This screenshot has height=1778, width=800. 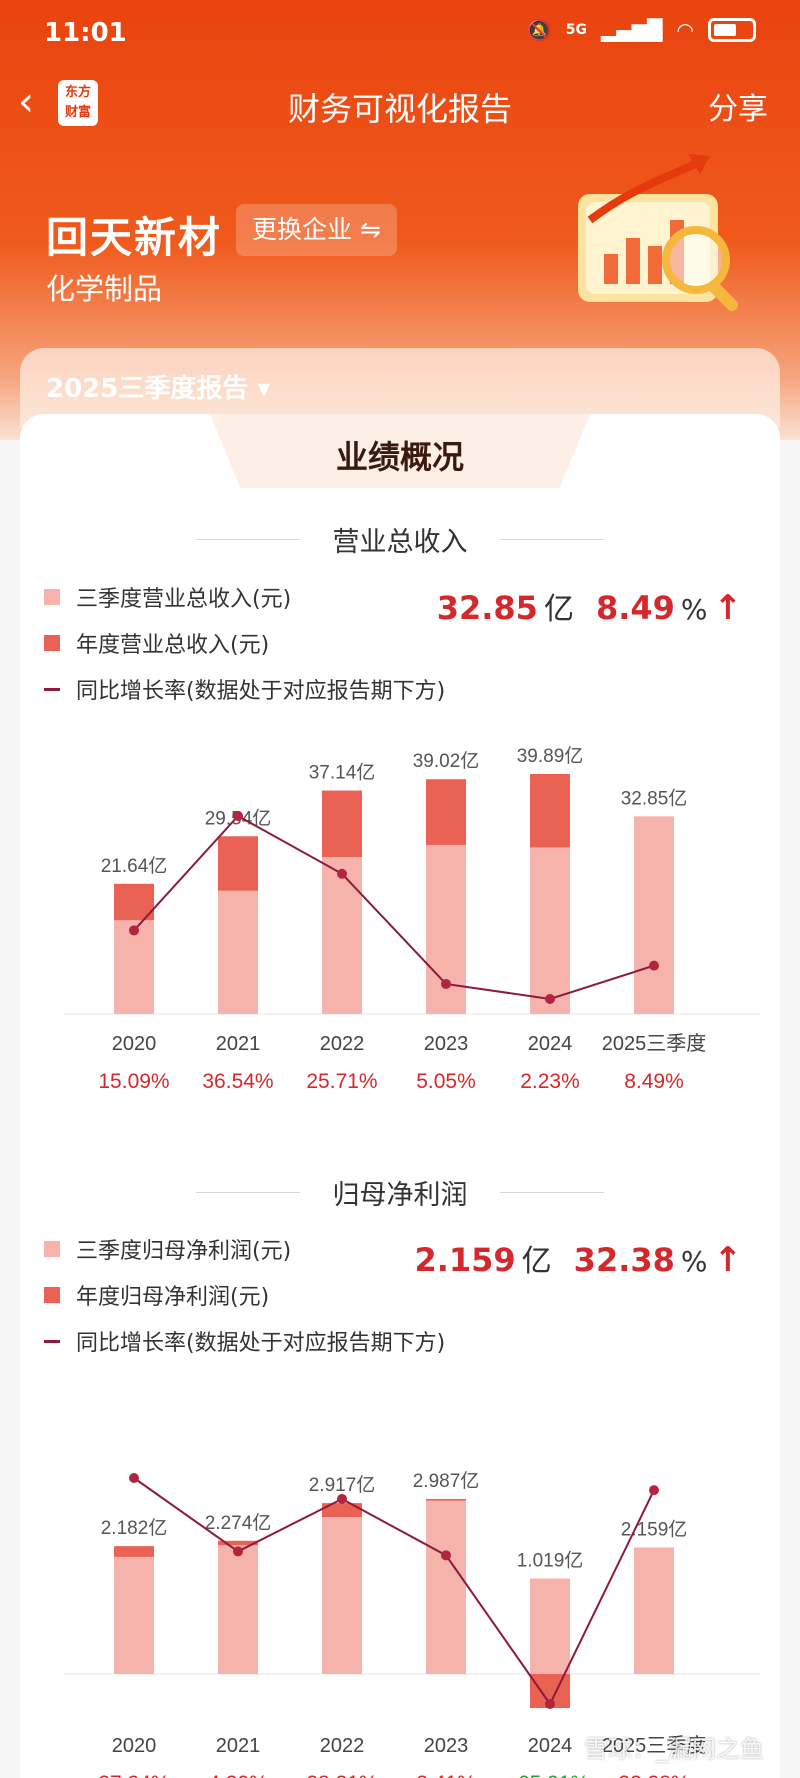 What do you see at coordinates (558, 609) in the screenshot?
I see `revenue-unit: 亿` at bounding box center [558, 609].